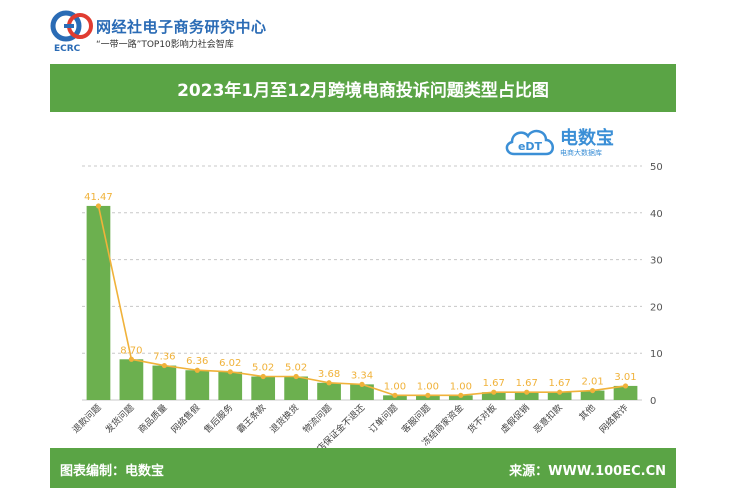 The width and height of the screenshot is (752, 500). What do you see at coordinates (587, 138) in the screenshot?
I see `watermark-name: 电数宝` at bounding box center [587, 138].